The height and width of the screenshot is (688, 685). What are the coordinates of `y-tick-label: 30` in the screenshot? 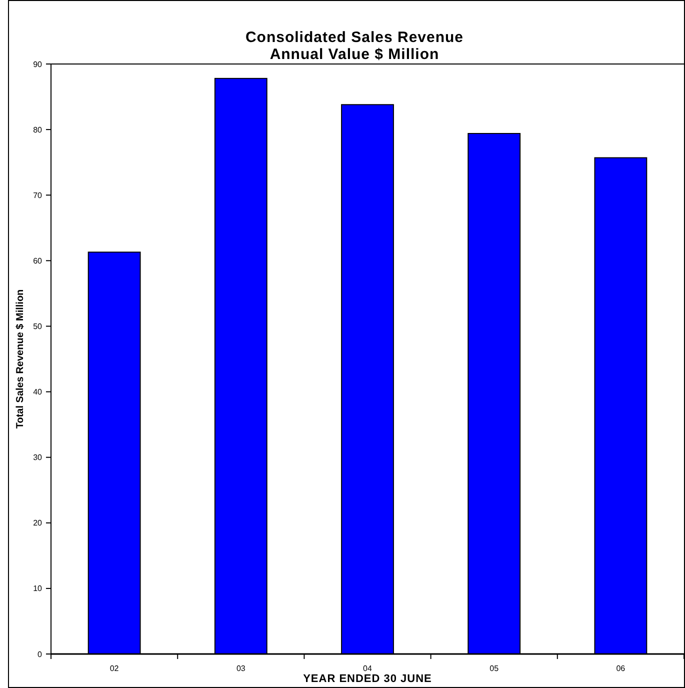 It's located at (38, 457).